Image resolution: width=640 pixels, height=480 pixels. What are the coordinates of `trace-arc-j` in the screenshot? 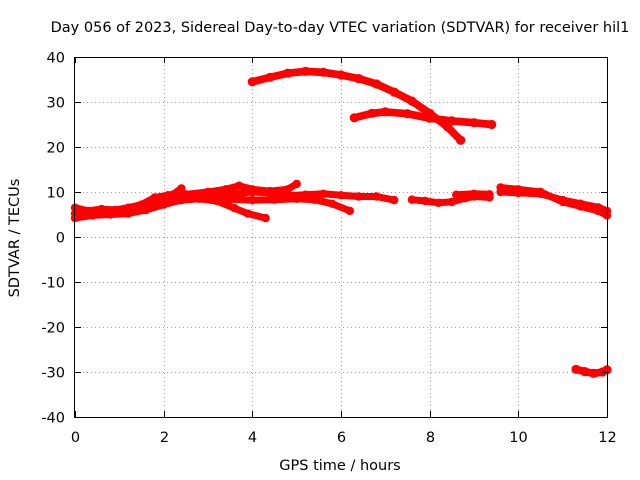 It's located at (591, 371).